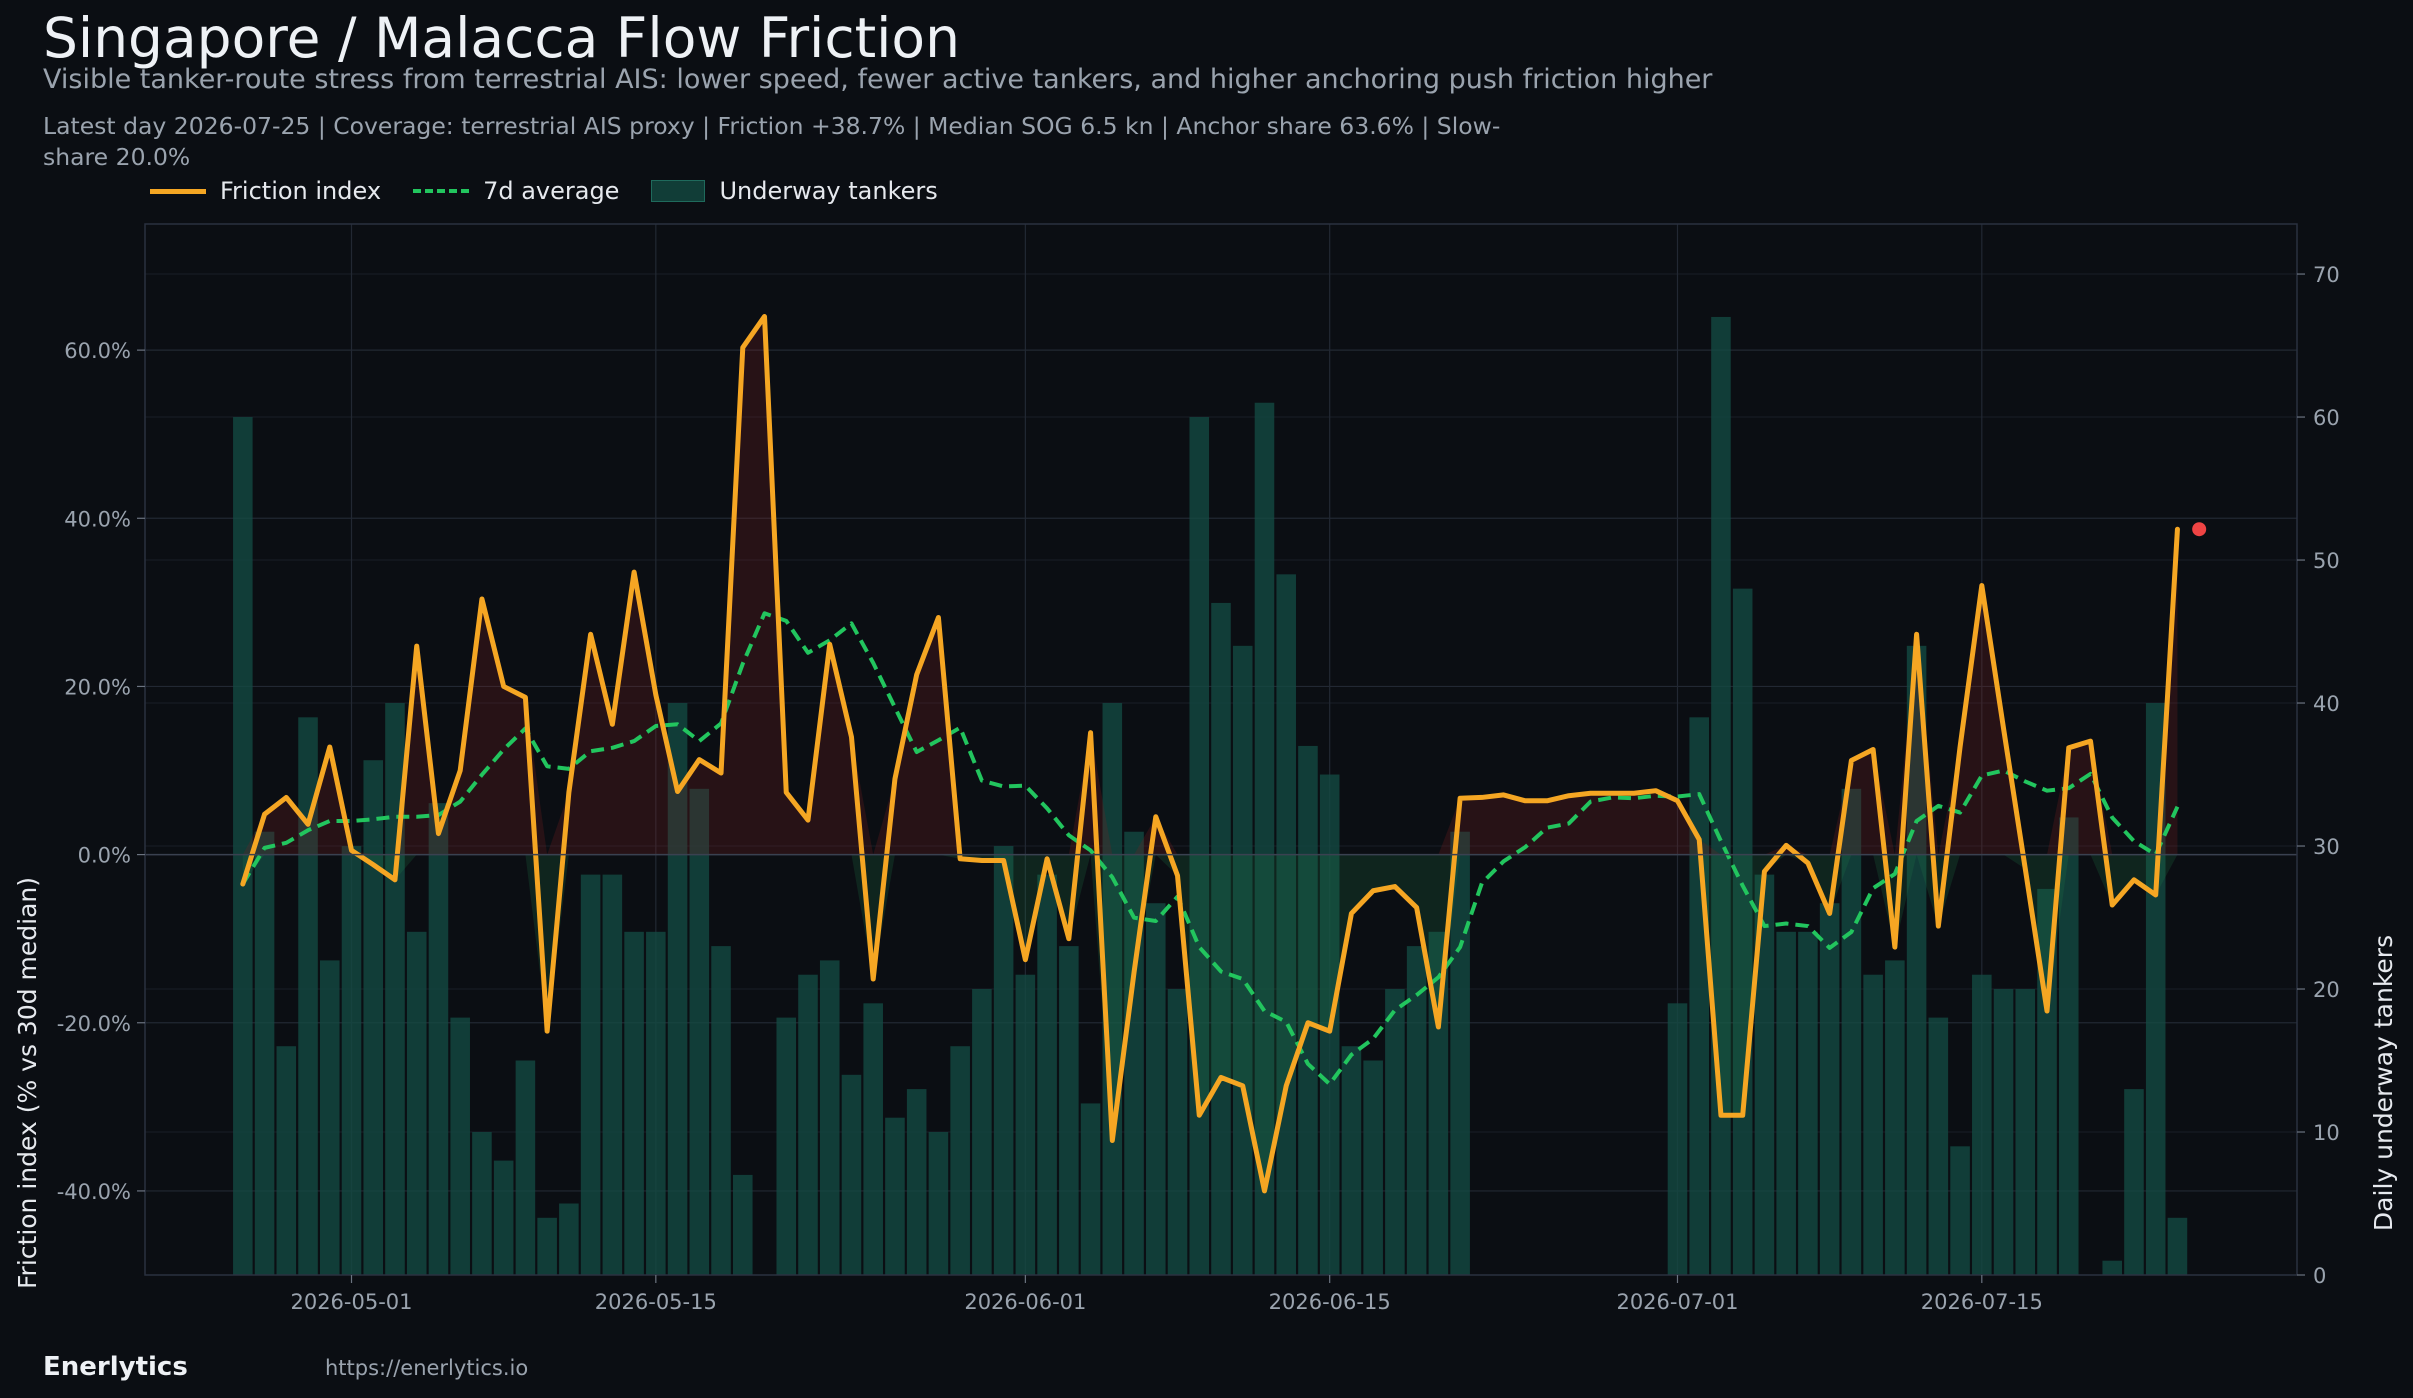 The width and height of the screenshot is (2413, 1398). Describe the element at coordinates (301, 191) in the screenshot. I see `legend-label-friction: Friction index` at that location.